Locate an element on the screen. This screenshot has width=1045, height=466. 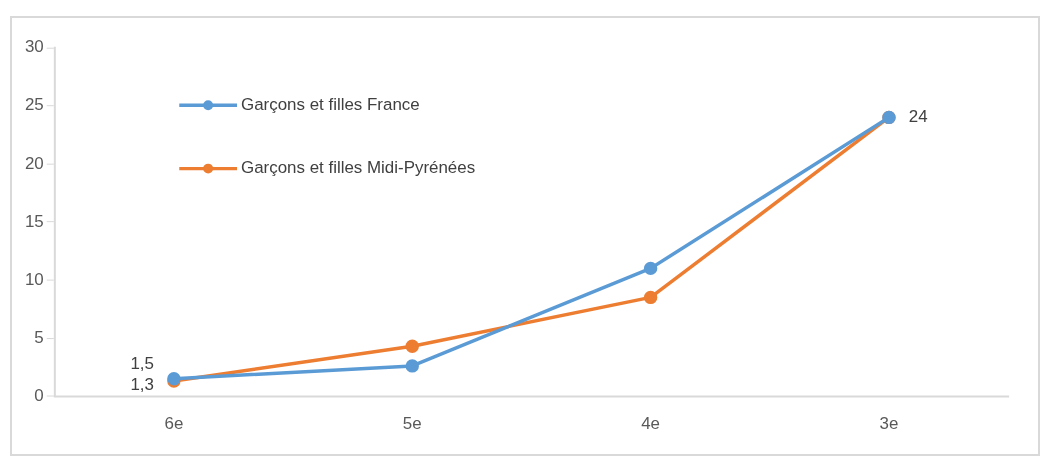
data-label: 1,3 is located at coordinates (142, 384).